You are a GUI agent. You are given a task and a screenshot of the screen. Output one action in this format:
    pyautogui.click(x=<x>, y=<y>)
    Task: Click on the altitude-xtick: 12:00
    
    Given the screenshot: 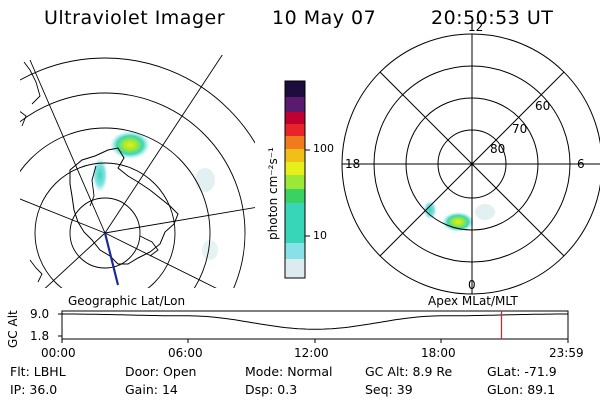 What is the action you would take?
    pyautogui.click(x=311, y=353)
    